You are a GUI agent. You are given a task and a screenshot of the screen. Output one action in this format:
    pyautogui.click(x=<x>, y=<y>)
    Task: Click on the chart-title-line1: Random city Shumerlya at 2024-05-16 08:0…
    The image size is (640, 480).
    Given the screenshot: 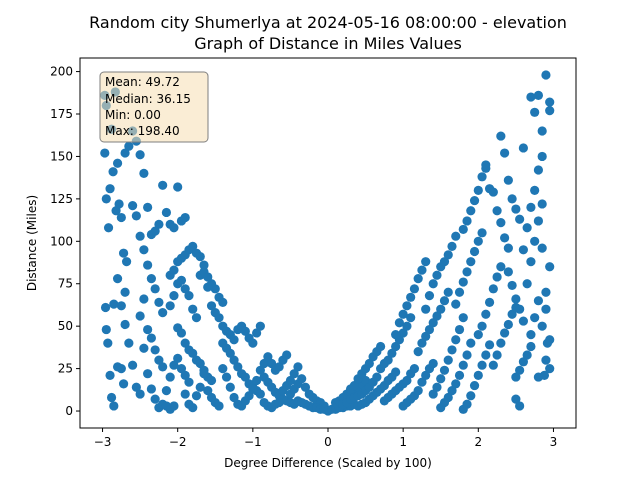 What is the action you would take?
    pyautogui.click(x=328, y=22)
    